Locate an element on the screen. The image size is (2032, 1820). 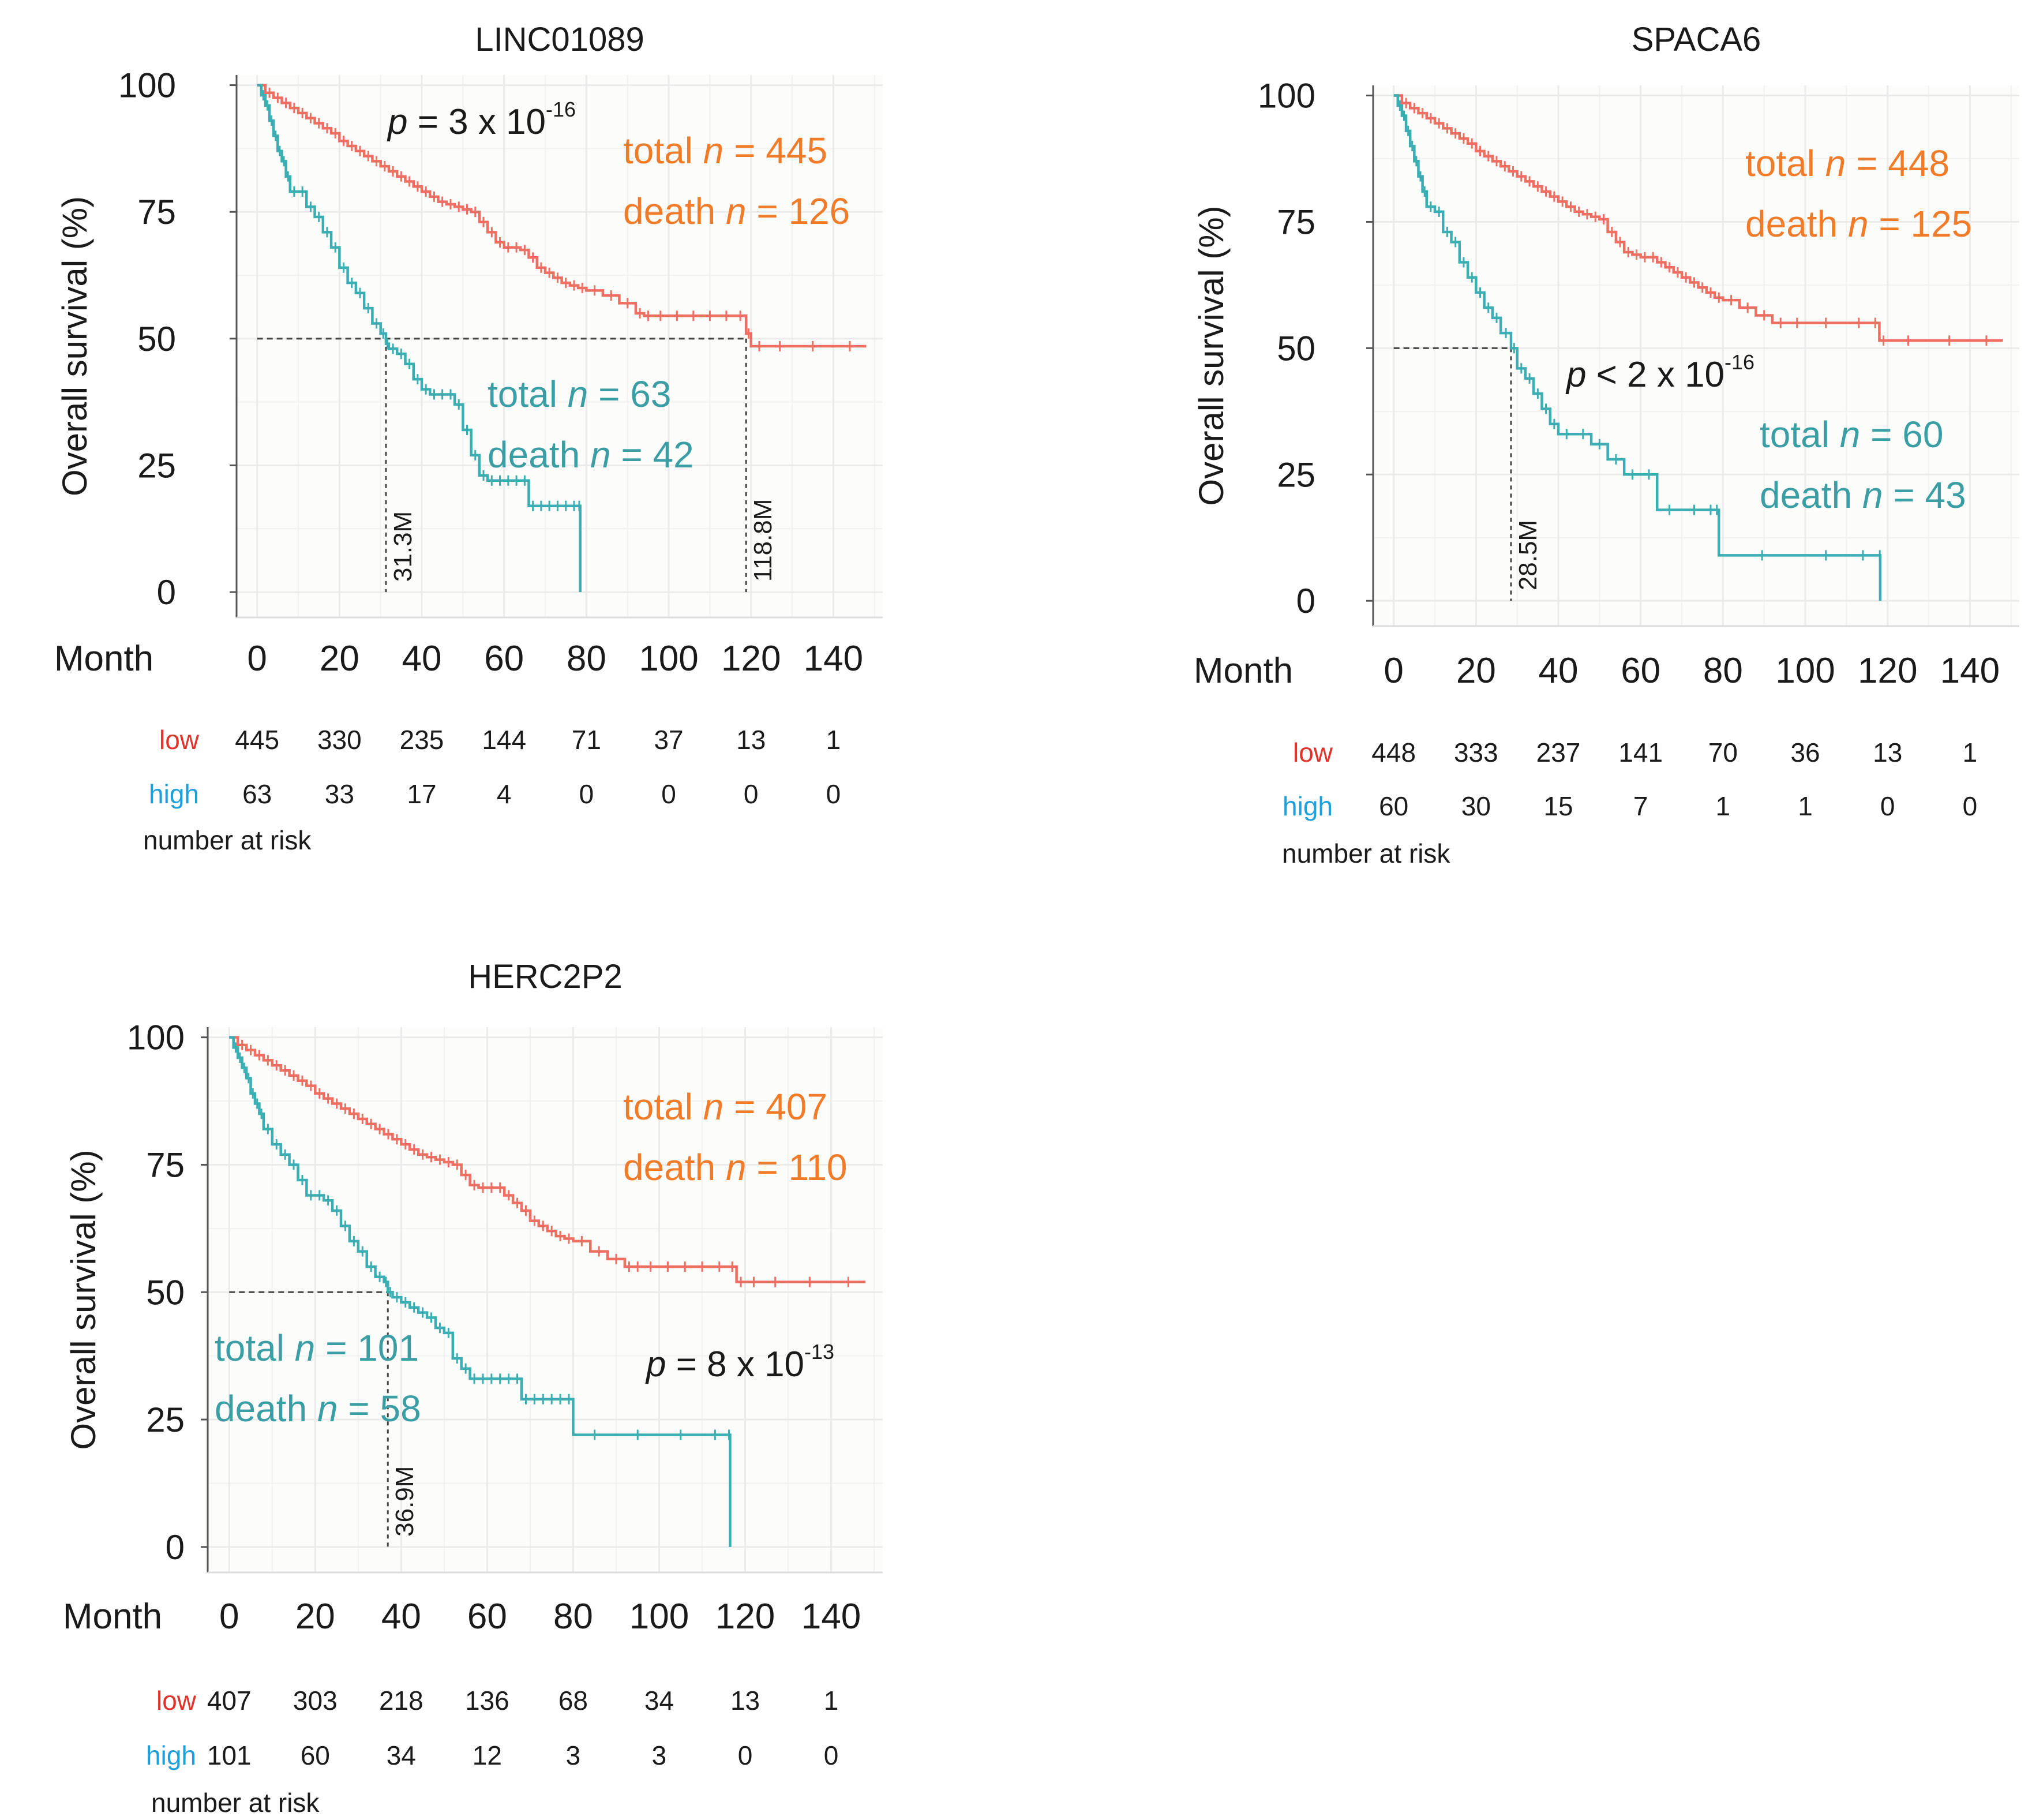
median-label: 36.9M is located at coordinates (405, 1501).